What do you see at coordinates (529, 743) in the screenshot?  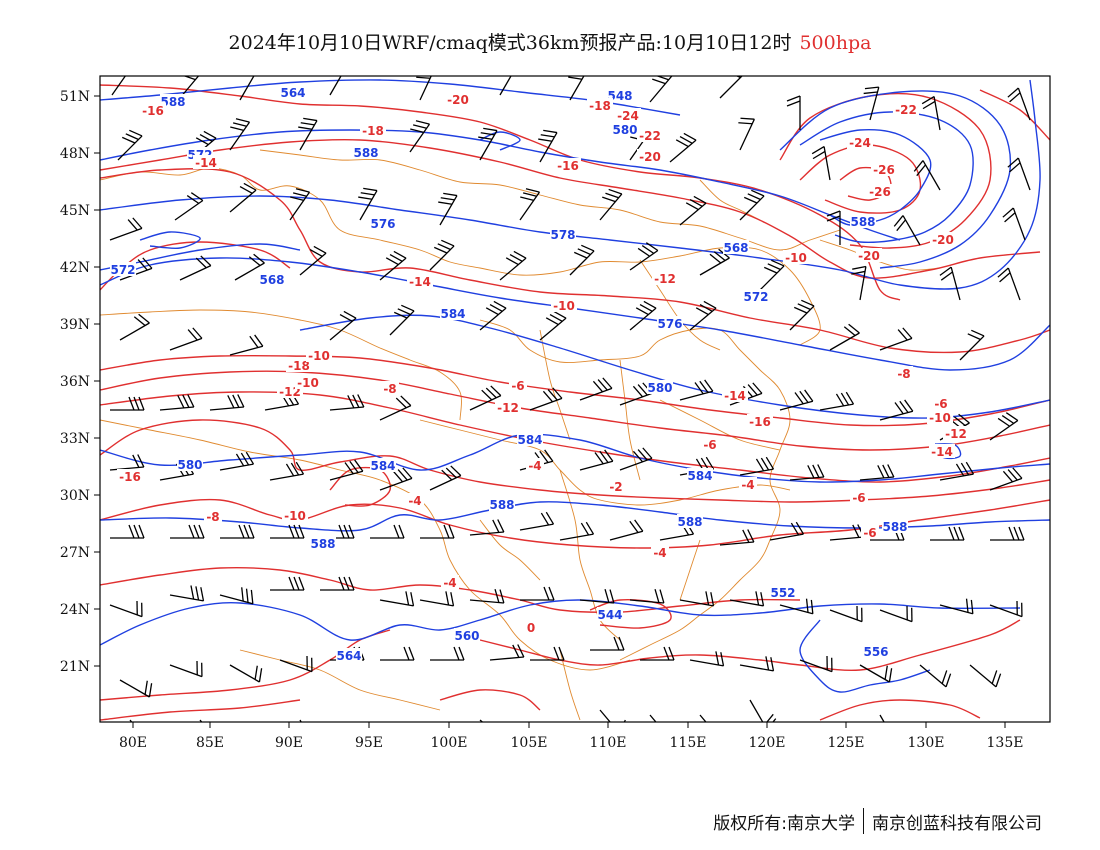 I see `x-tick-label: 105E` at bounding box center [529, 743].